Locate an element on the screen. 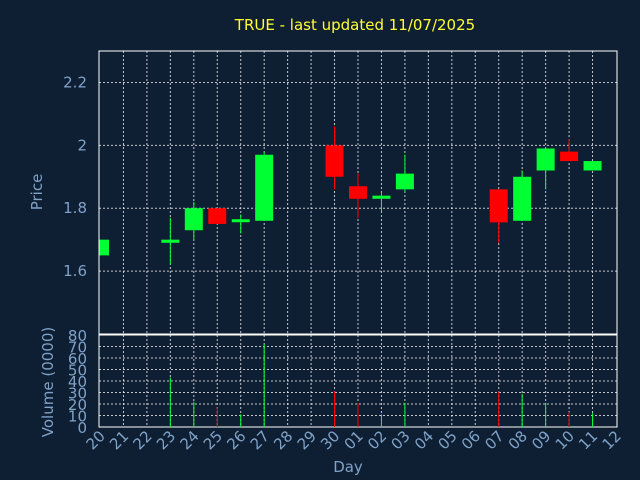 The image size is (640, 480). volume-tick-label: 10 is located at coordinates (77, 417).